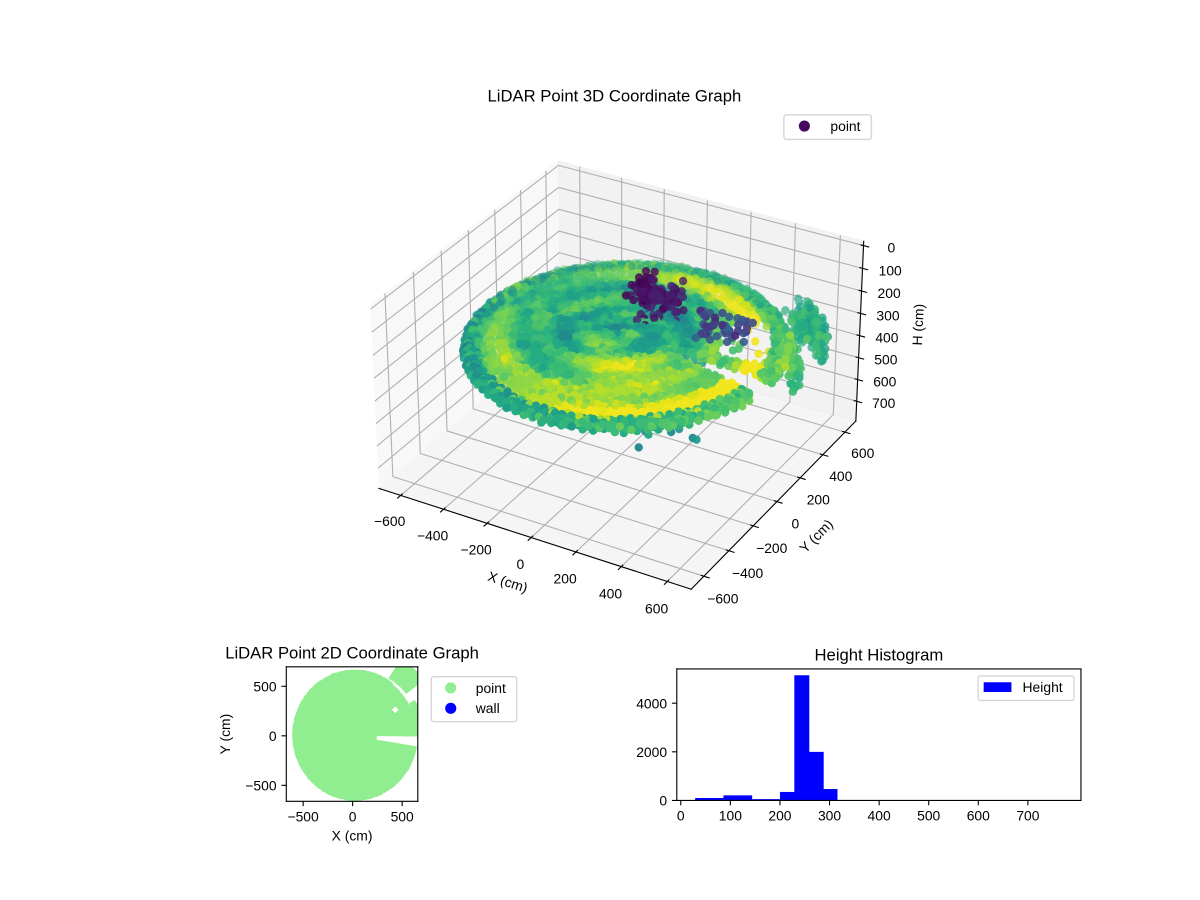 The height and width of the screenshot is (900, 1200). Describe the element at coordinates (487, 708) in the screenshot. I see `svg-text: wall` at that location.